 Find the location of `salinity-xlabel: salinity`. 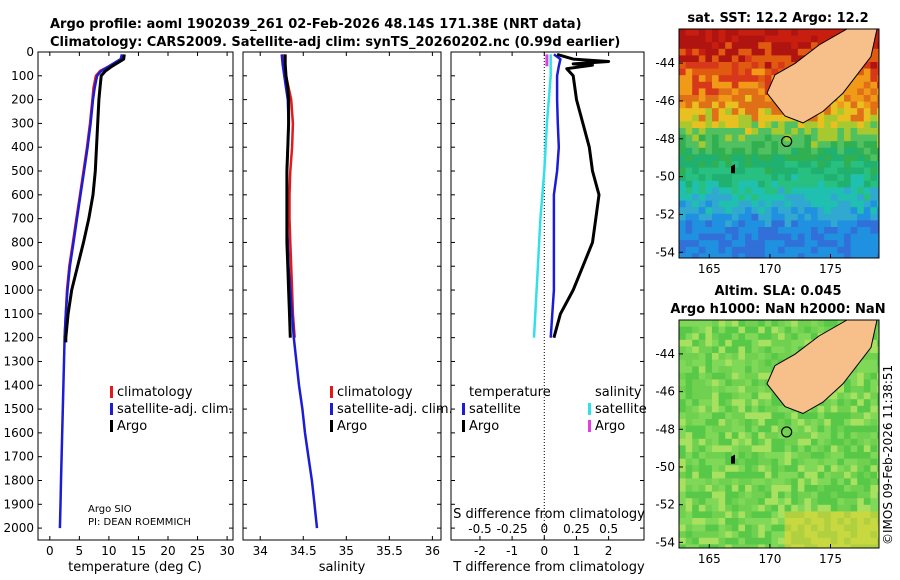

salinity-xlabel: salinity is located at coordinates (342, 567).